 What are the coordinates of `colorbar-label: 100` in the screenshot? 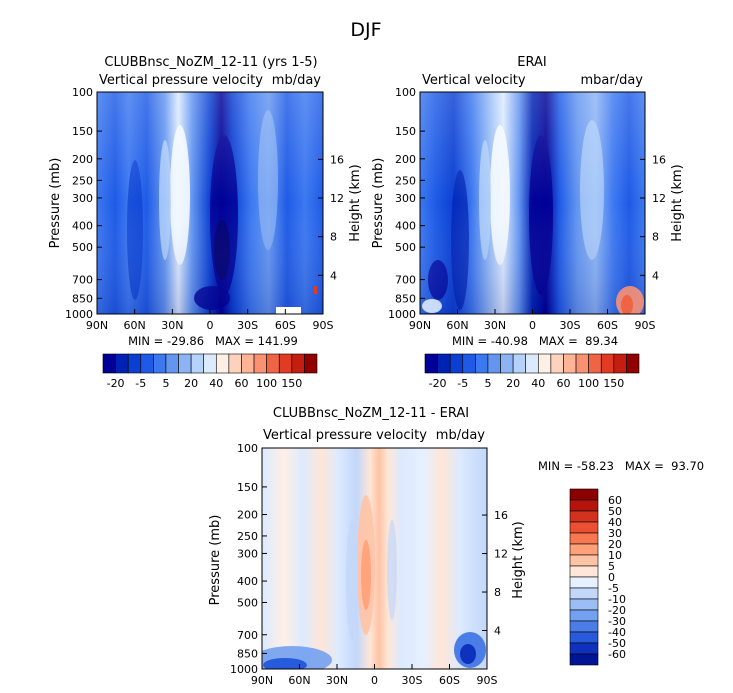 It's located at (266, 383).